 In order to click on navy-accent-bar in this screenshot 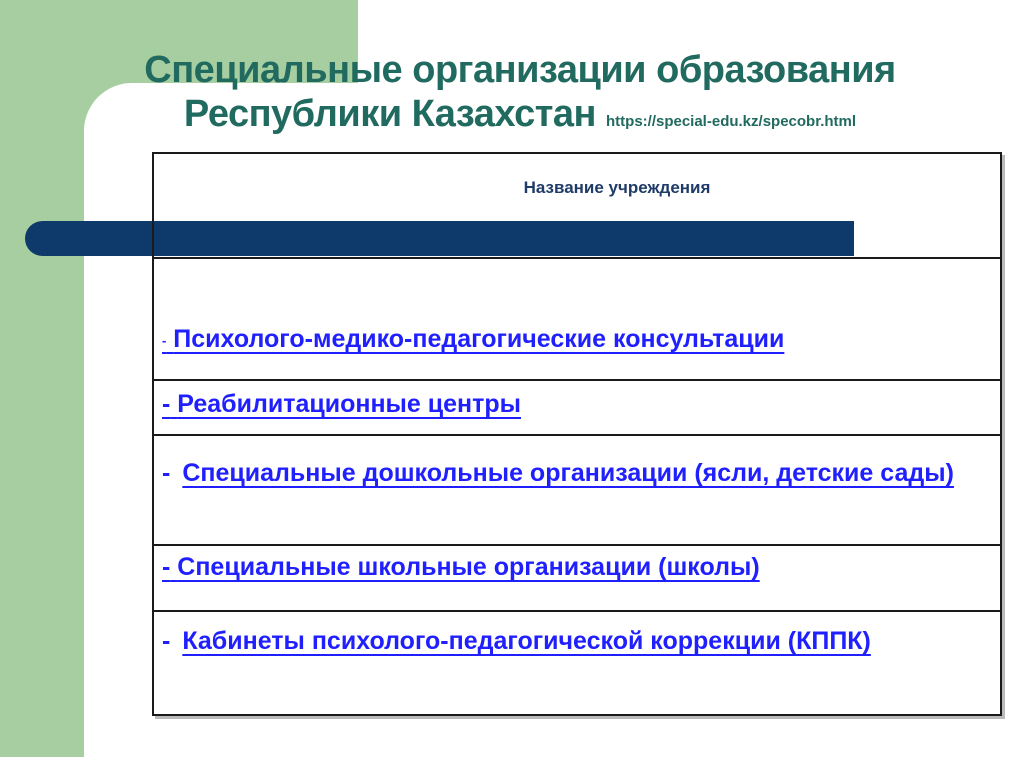, I will do `click(439, 238)`.